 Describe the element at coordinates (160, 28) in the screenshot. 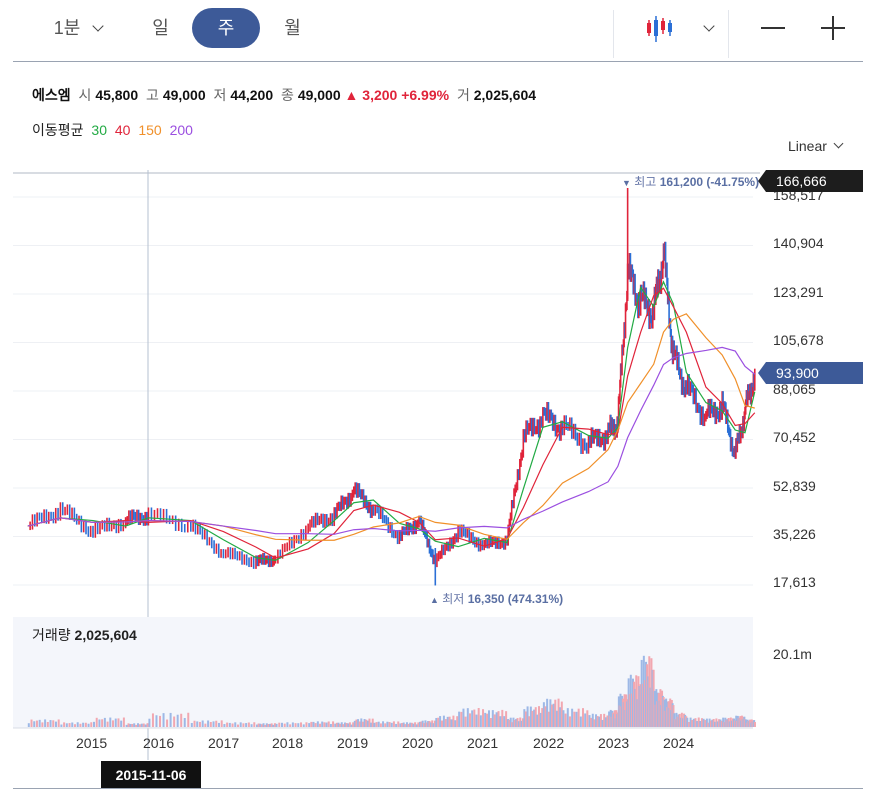

I see `timeframe-day: 일` at that location.